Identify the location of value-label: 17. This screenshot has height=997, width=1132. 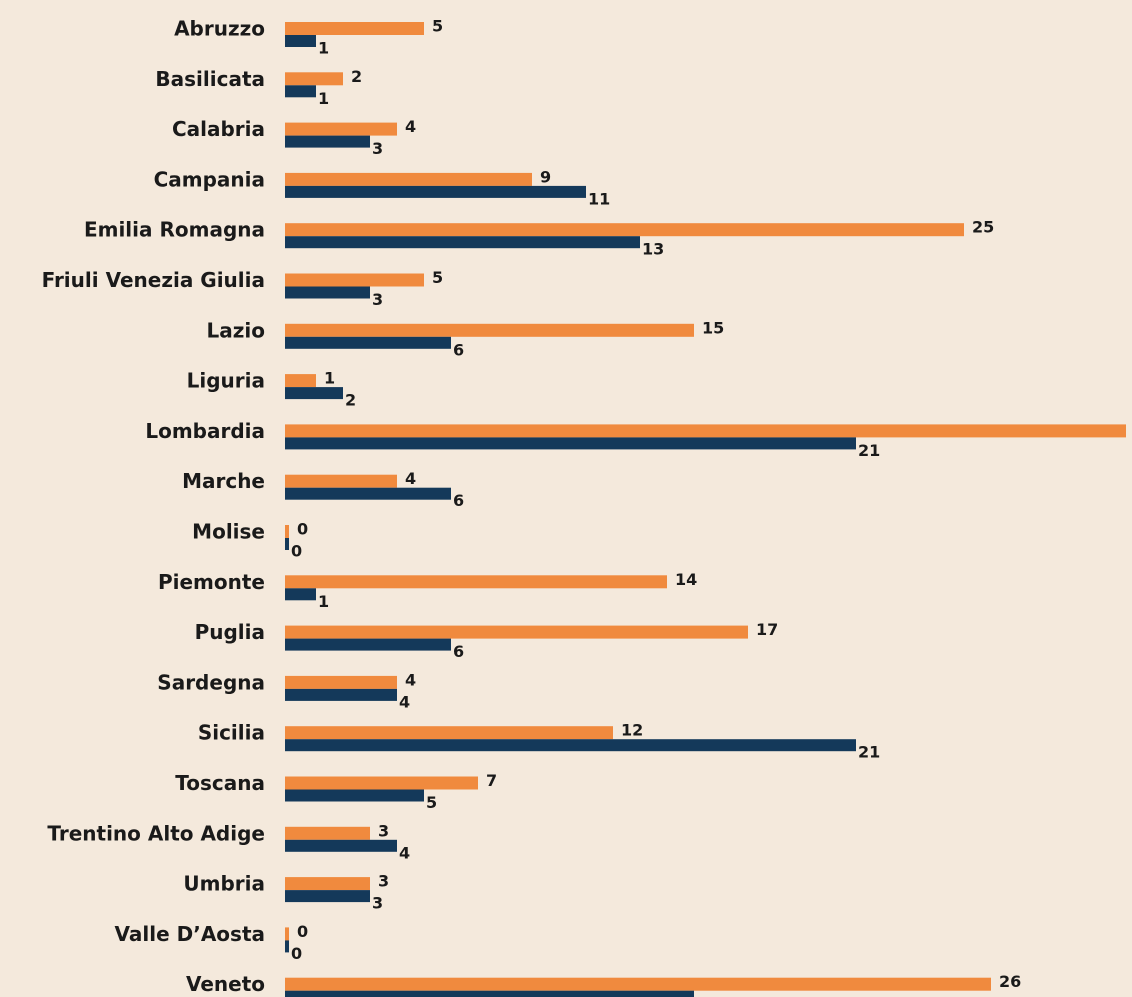
(767, 629).